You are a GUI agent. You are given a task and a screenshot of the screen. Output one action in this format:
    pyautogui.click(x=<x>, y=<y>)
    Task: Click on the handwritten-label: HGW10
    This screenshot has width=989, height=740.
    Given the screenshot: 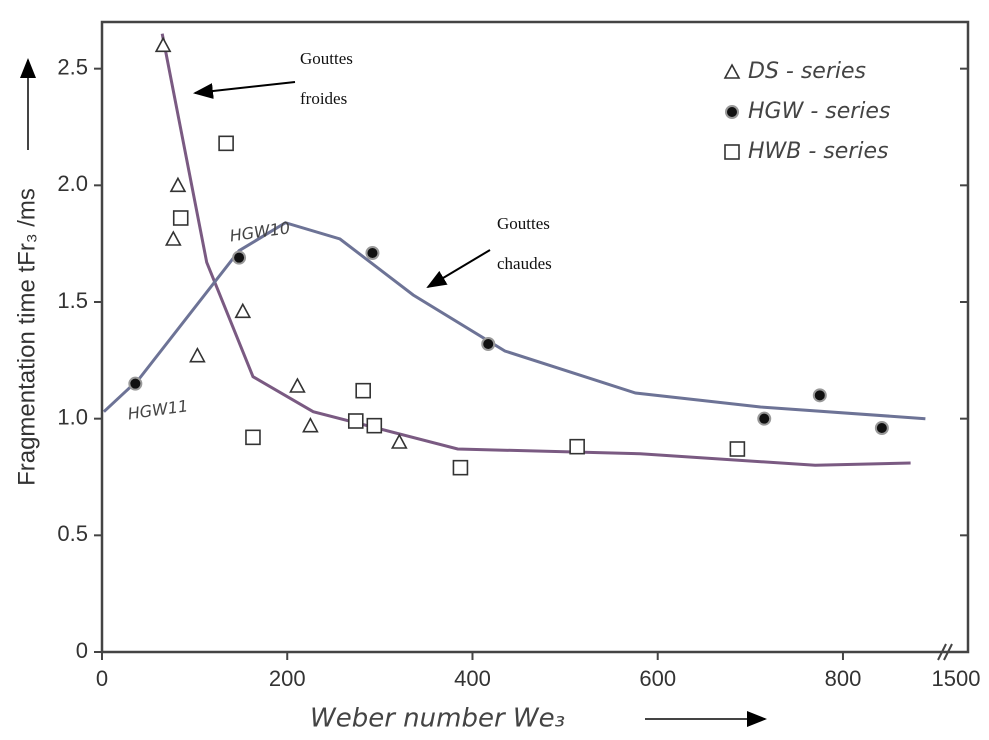 What is the action you would take?
    pyautogui.click(x=260, y=231)
    